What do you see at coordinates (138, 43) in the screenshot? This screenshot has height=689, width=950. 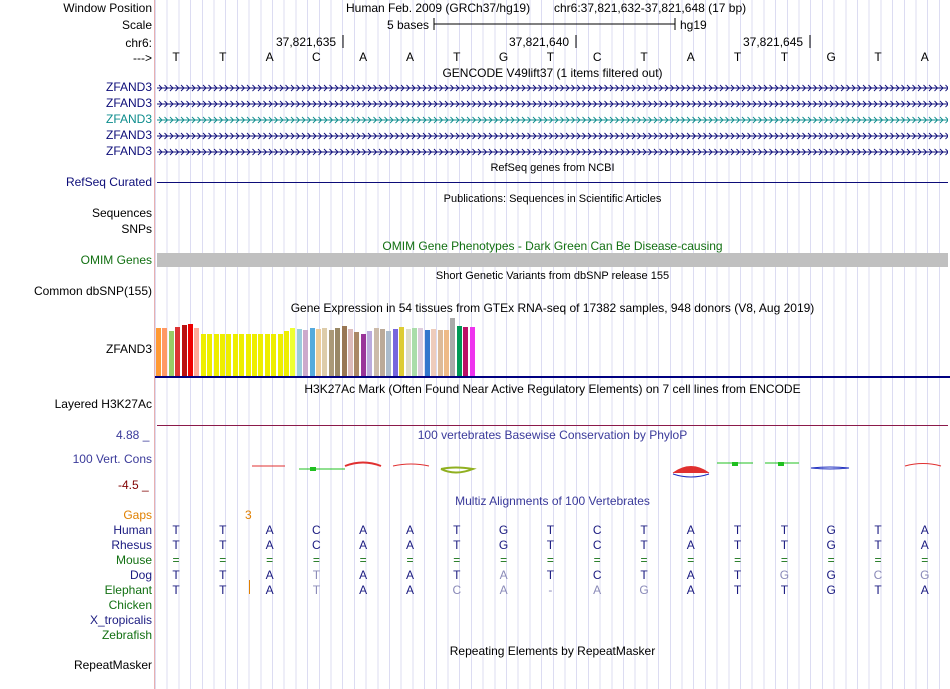 I see `chrom-label: chr6:` at bounding box center [138, 43].